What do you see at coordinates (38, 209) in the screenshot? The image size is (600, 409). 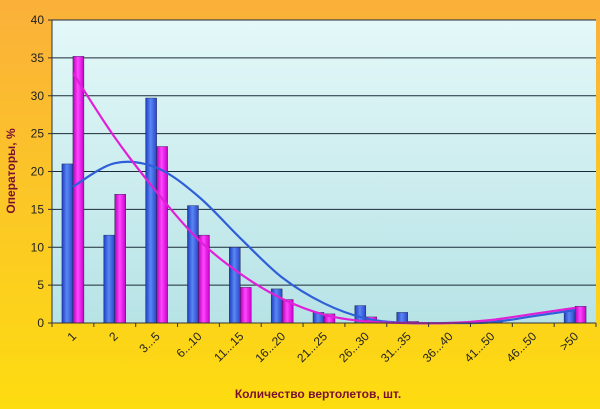 I see `y-tick-label: 15` at bounding box center [38, 209].